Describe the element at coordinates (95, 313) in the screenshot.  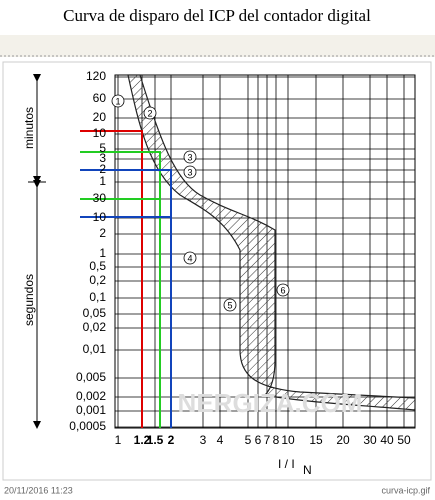
I see `y-tick-label: 0,05` at that location.